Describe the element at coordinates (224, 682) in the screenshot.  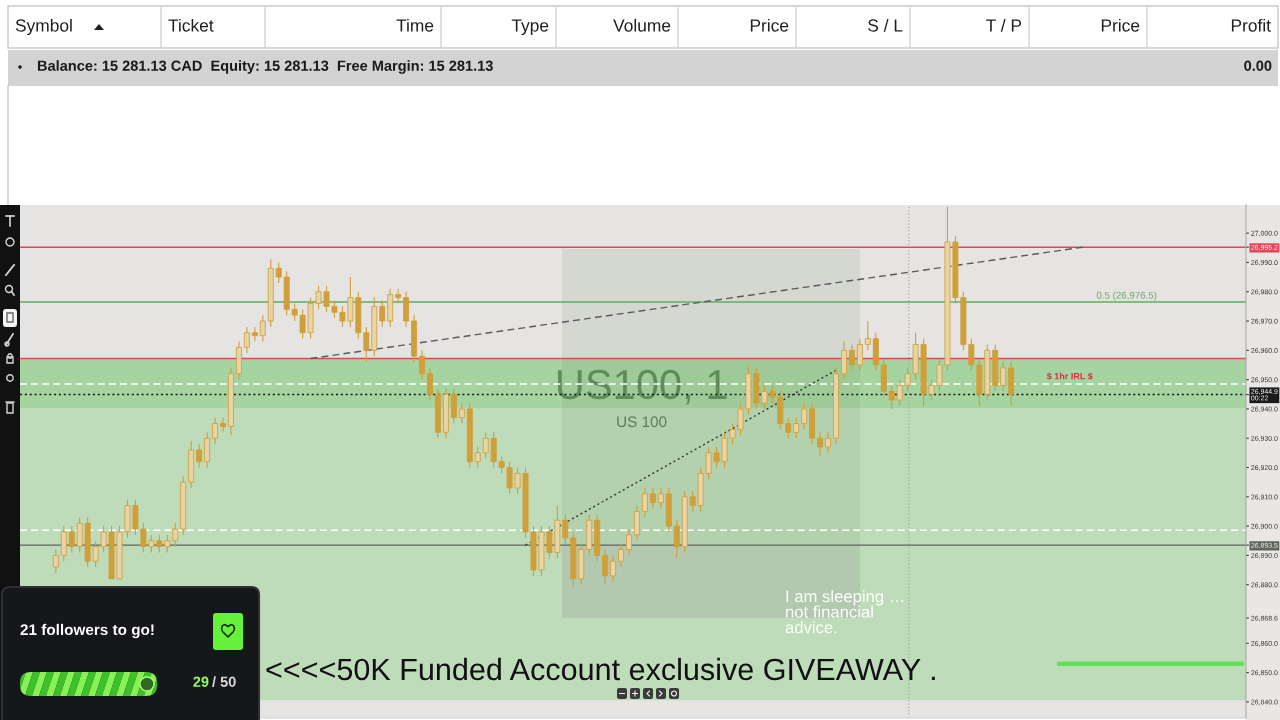
I see `annotation: / 50` at that location.